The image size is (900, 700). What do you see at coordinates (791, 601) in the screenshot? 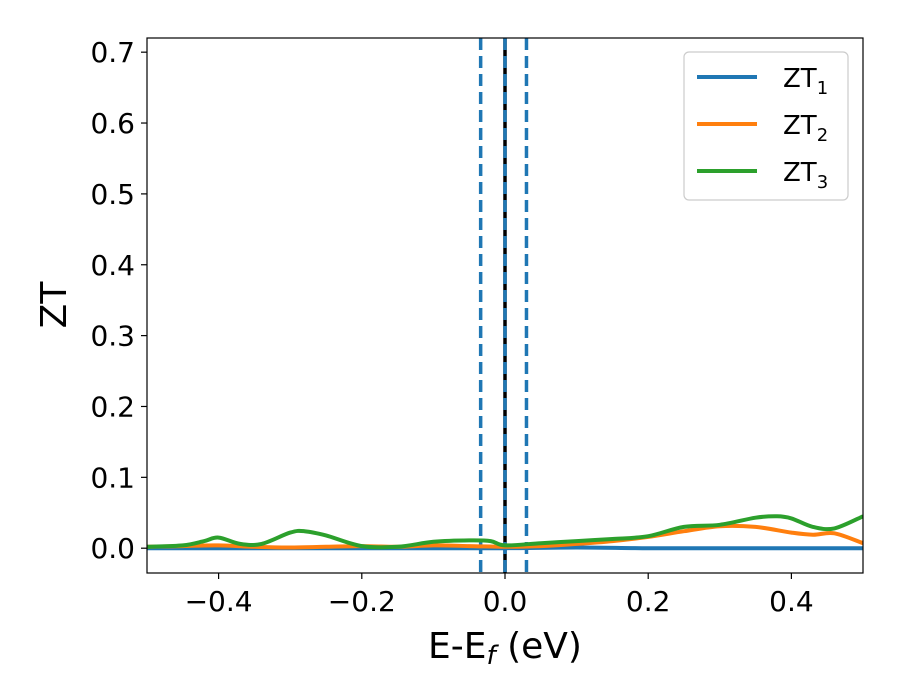
I see `x-tick-label: 0.4` at bounding box center [791, 601].